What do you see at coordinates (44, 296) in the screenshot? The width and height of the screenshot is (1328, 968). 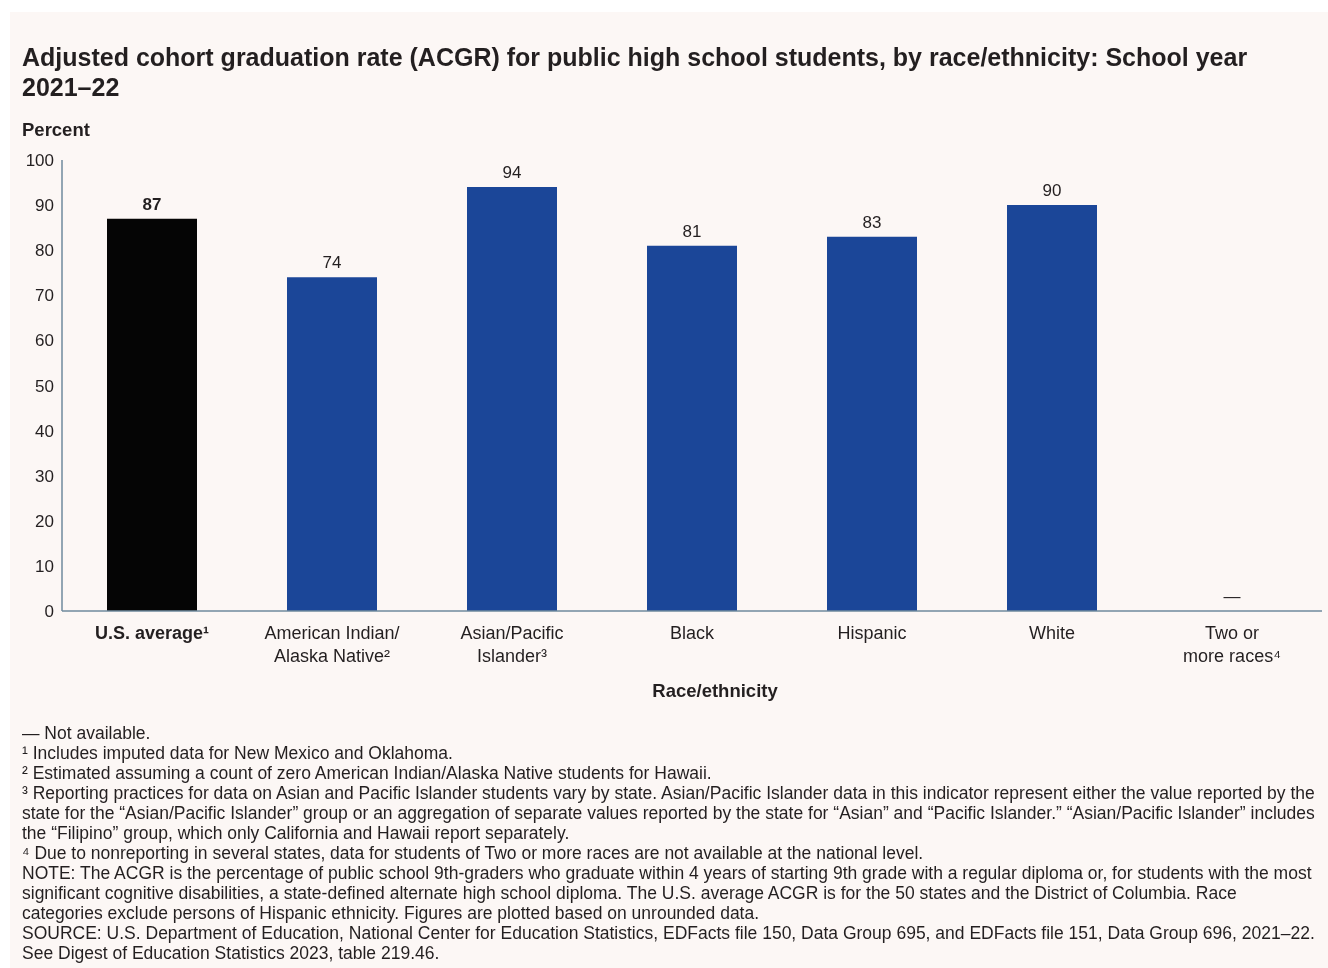 I see `y-tick-label: 70` at bounding box center [44, 296].